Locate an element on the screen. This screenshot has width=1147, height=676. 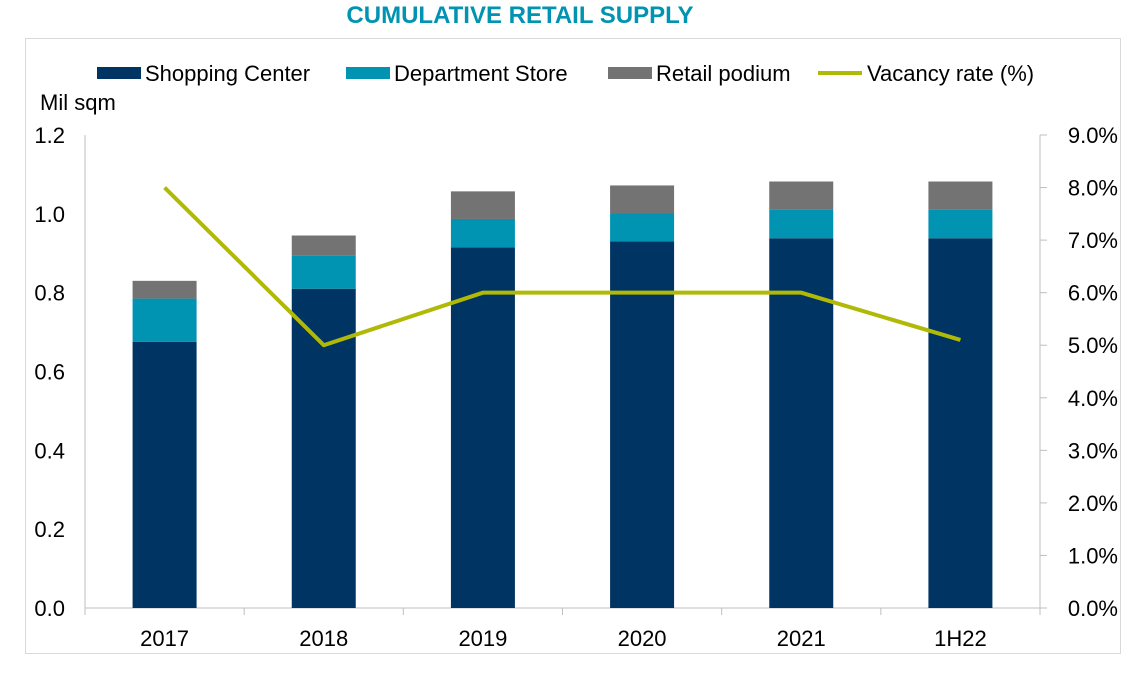
x-tick-label: 2020 is located at coordinates (642, 638).